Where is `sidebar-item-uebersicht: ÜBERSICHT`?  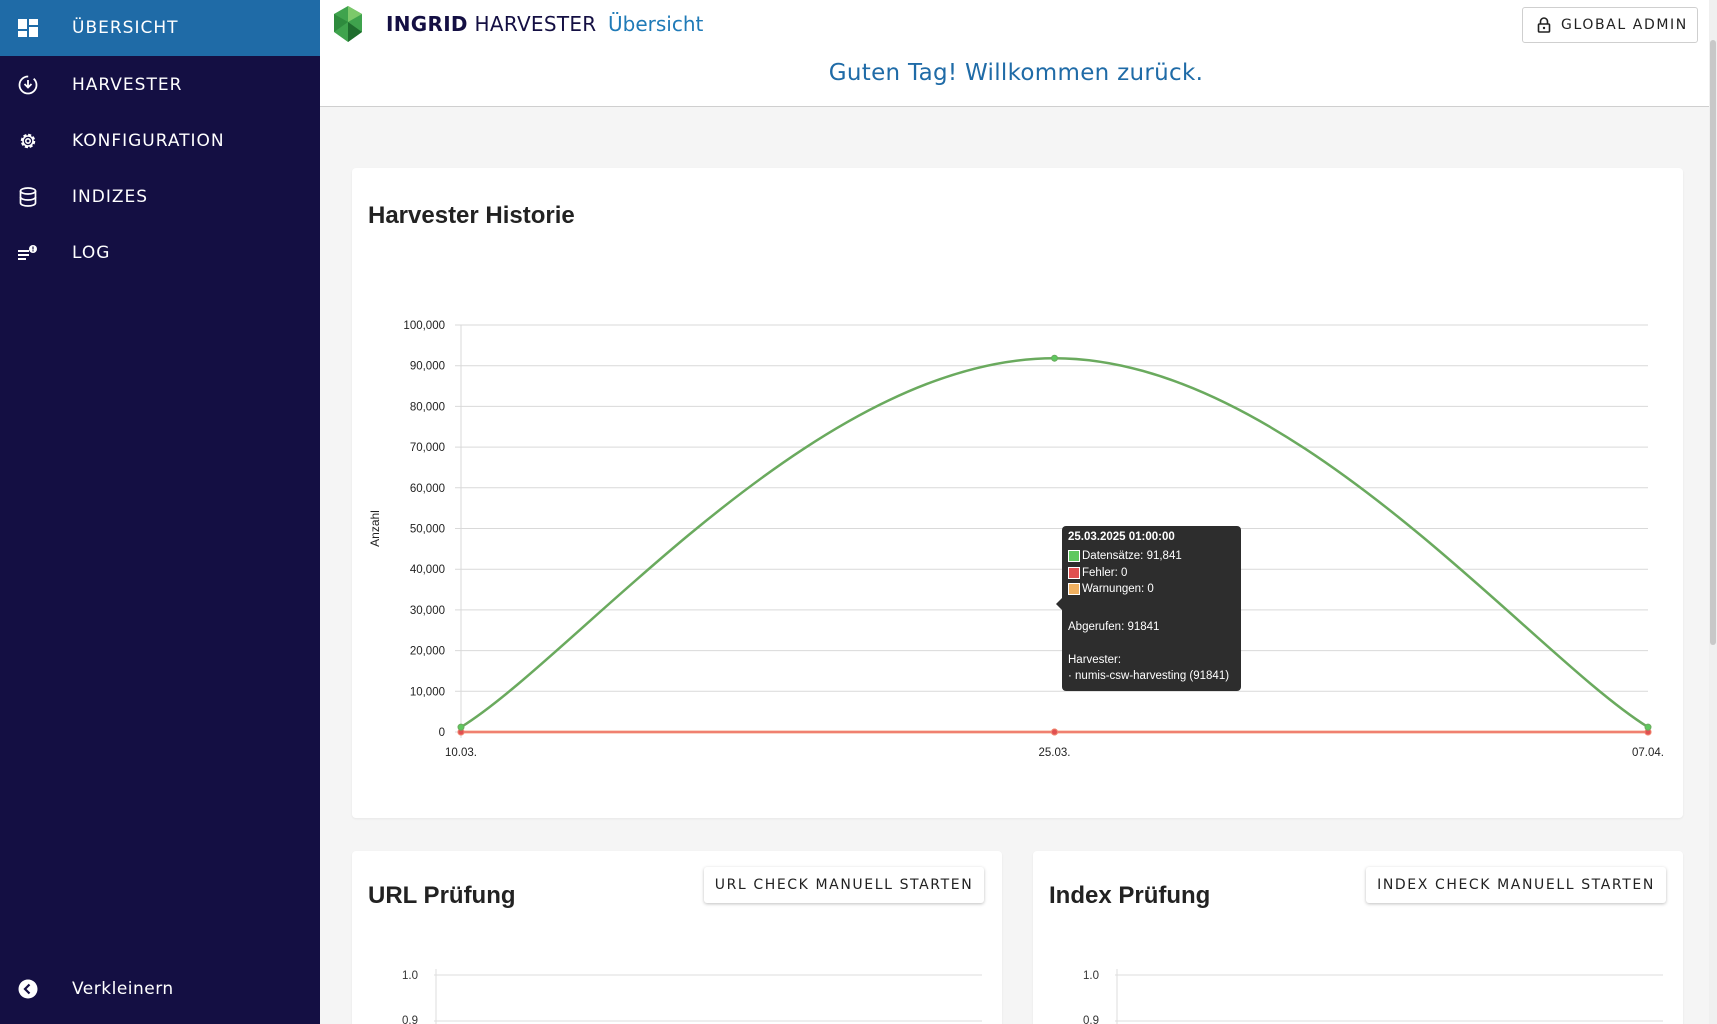 sidebar-item-uebersicht: ÜBERSICHT is located at coordinates (160, 28).